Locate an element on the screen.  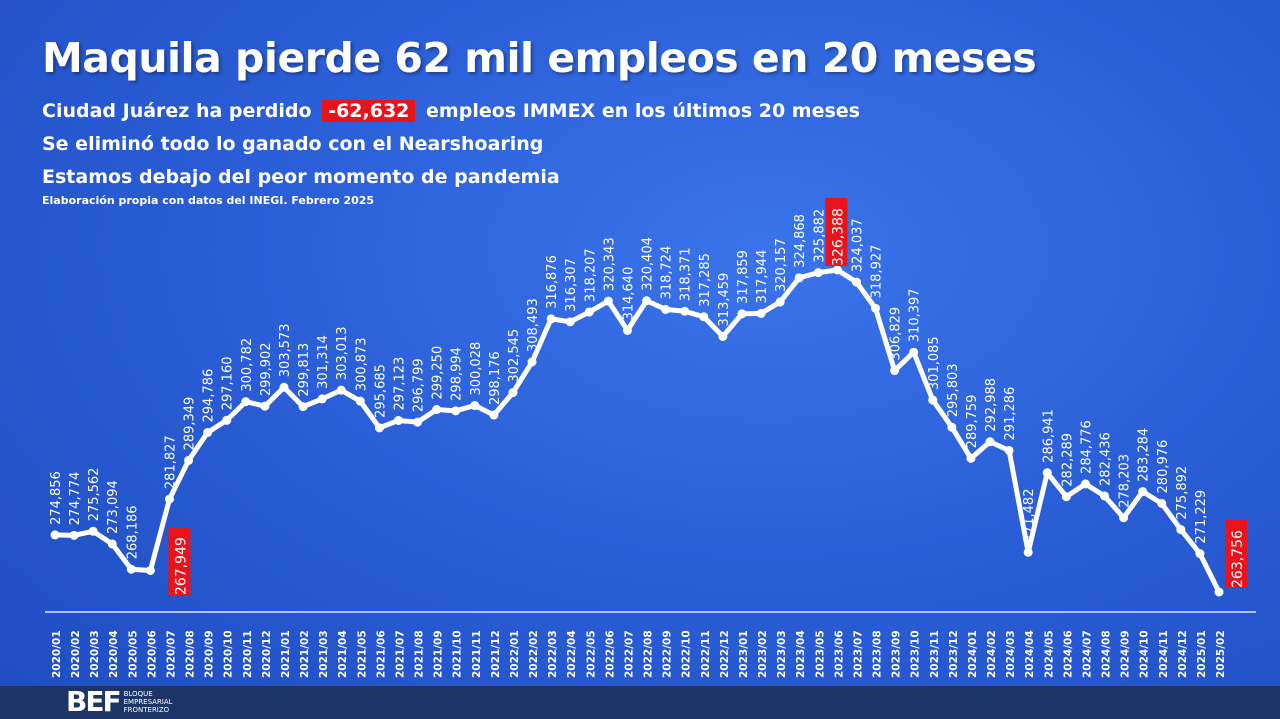
x-tick-label: 2024/01 is located at coordinates (973, 654).